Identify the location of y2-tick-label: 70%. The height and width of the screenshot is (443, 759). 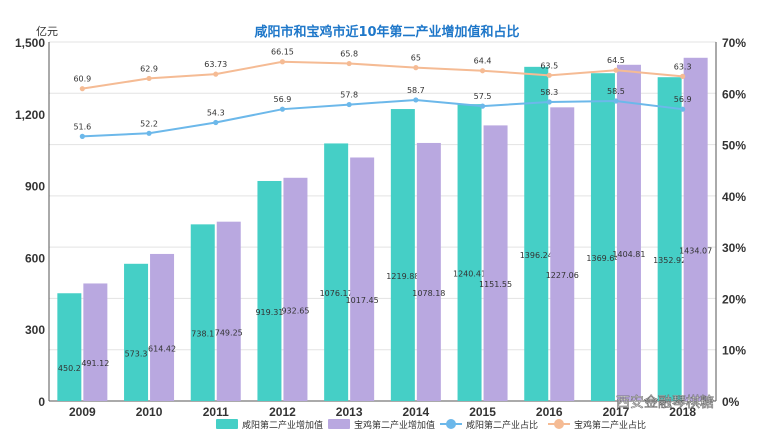
(734, 43).